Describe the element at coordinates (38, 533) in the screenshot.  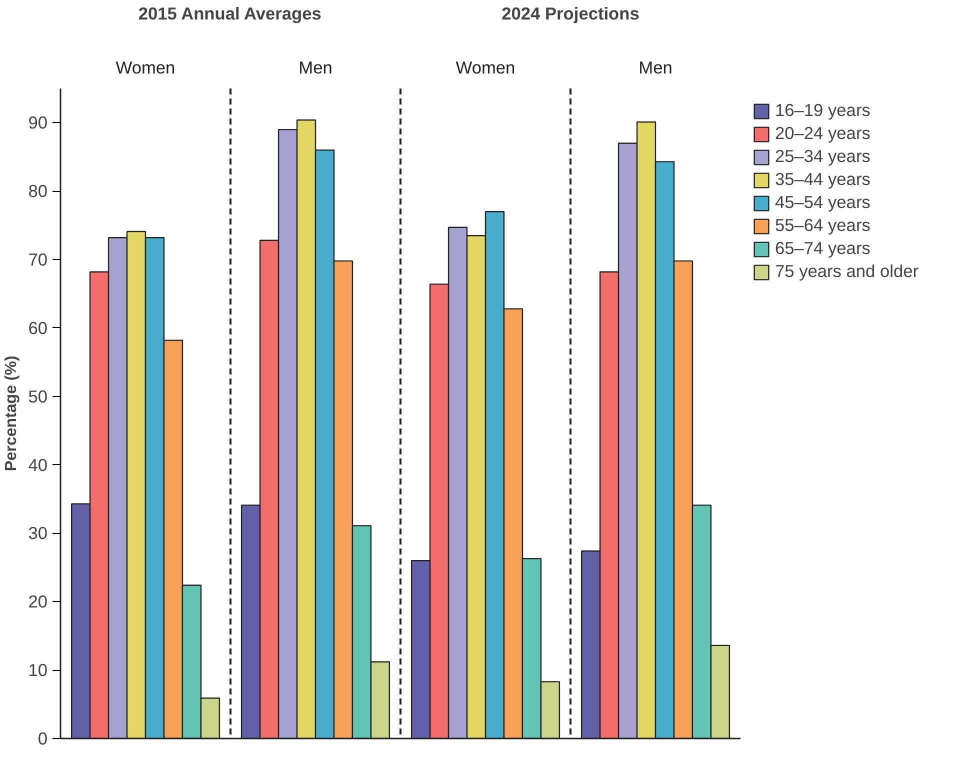
I see `y-tick-label: 30` at that location.